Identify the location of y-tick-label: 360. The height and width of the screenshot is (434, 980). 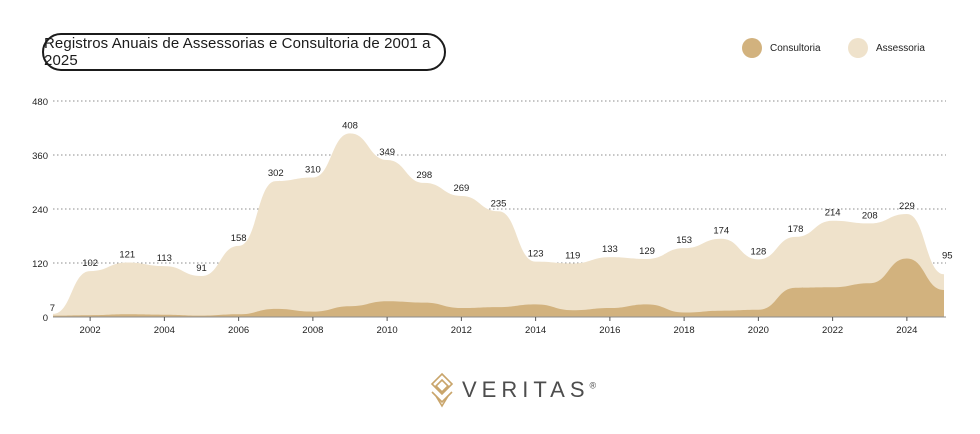
(40, 156).